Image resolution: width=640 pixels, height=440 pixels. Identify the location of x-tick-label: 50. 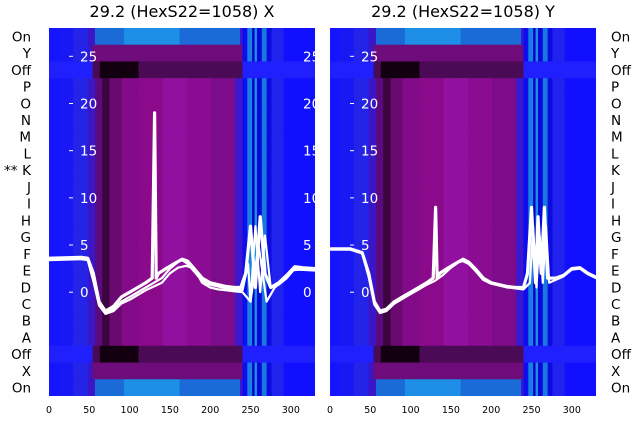
(89, 410).